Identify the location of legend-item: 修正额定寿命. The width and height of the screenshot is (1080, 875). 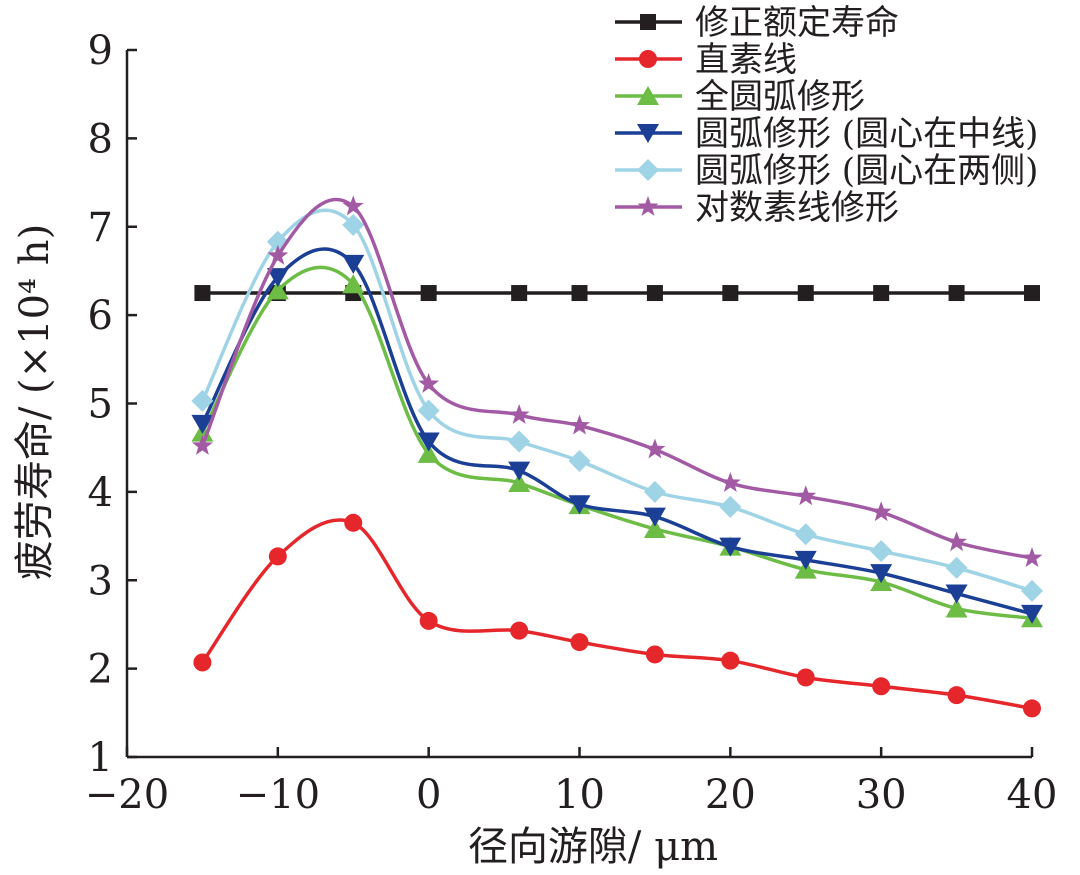
(757, 23).